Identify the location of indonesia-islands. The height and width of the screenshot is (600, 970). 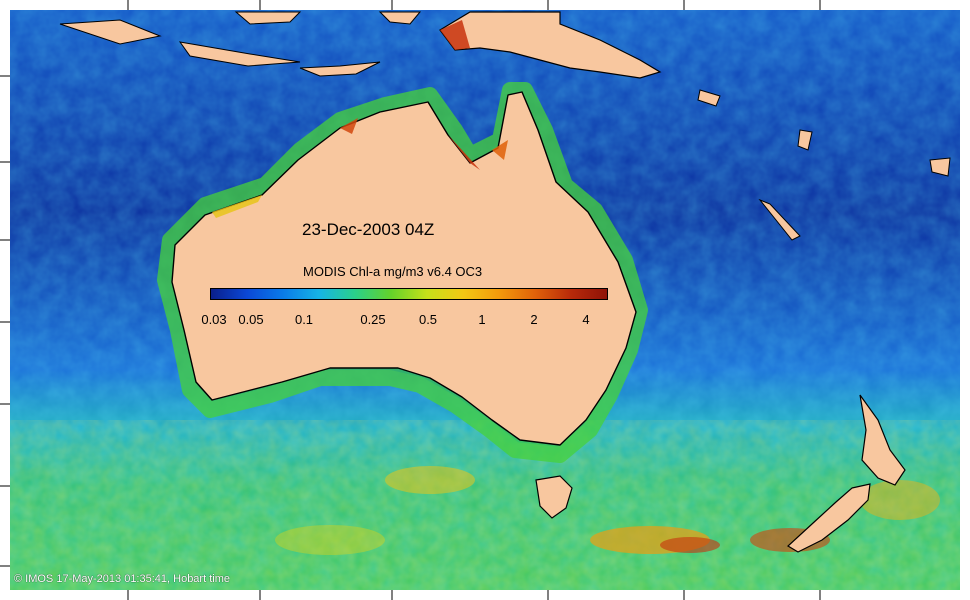
(240, 44).